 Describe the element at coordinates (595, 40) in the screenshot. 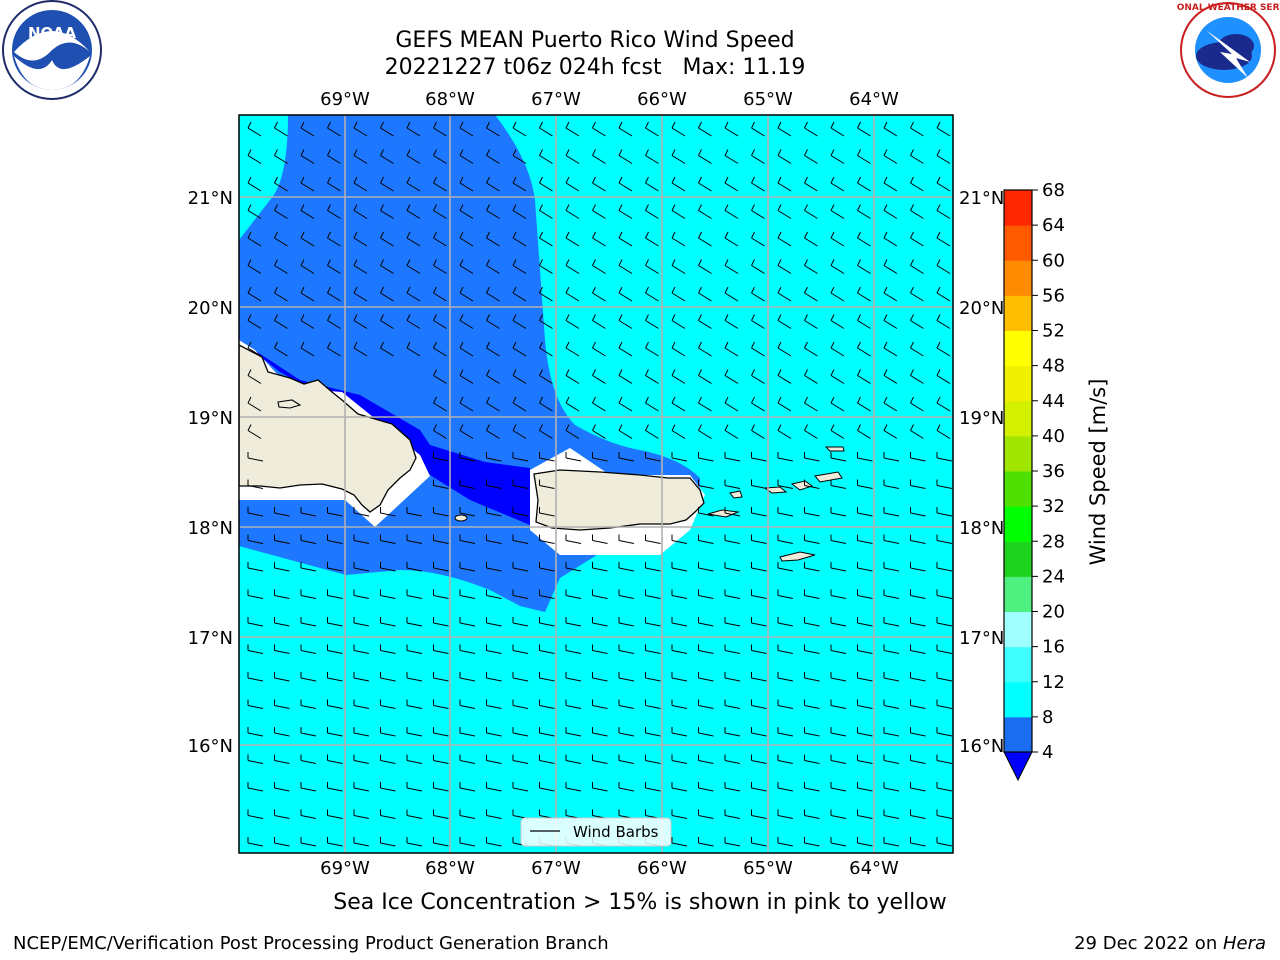

I see `map-title: GEFS MEAN Puerto Rico Wind Speed` at that location.